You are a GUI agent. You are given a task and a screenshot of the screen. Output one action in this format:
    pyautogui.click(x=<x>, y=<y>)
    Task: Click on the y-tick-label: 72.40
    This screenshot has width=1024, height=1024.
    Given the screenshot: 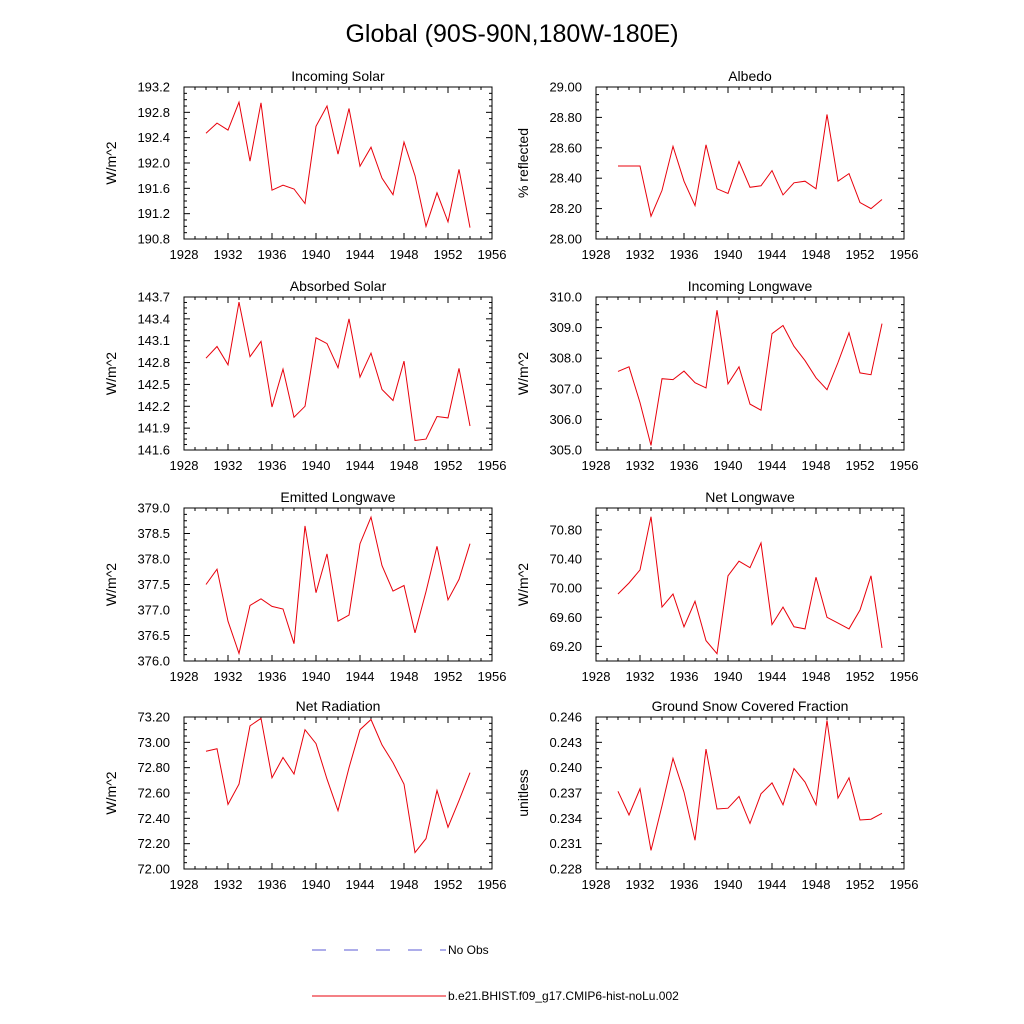 What is the action you would take?
    pyautogui.click(x=153, y=818)
    